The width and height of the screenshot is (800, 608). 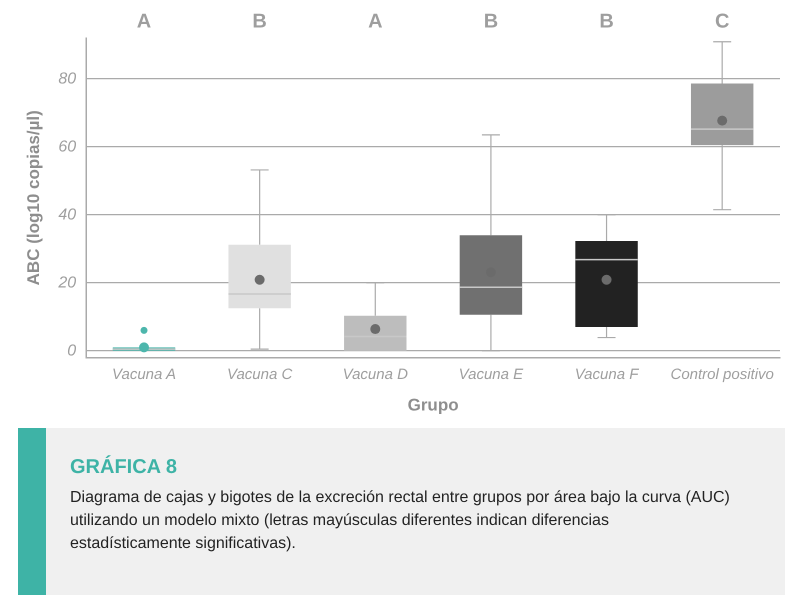 What do you see at coordinates (124, 467) in the screenshot?
I see `text: GRÁFICA 8` at bounding box center [124, 467].